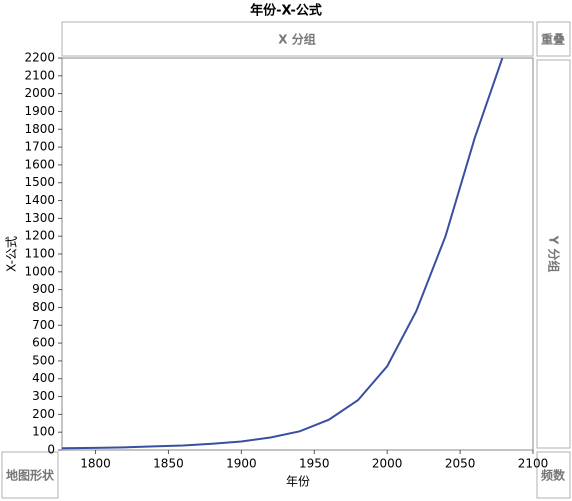  What do you see at coordinates (314, 464) in the screenshot?
I see `x-tick-label: 1950` at bounding box center [314, 464].